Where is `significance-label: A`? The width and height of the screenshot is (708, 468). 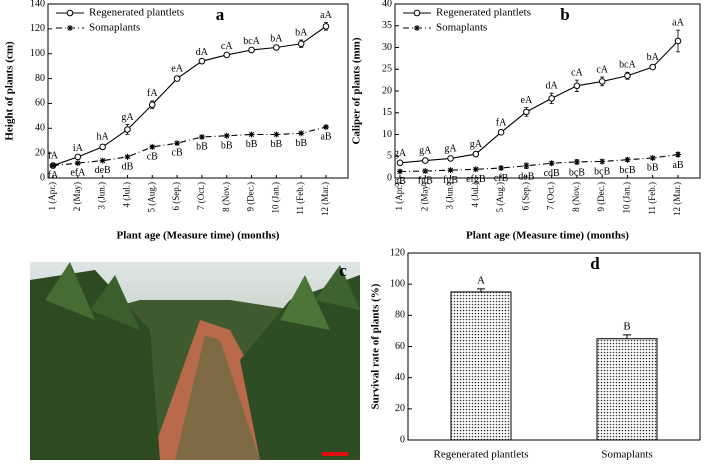
significance-label: A is located at coordinates (481, 280).